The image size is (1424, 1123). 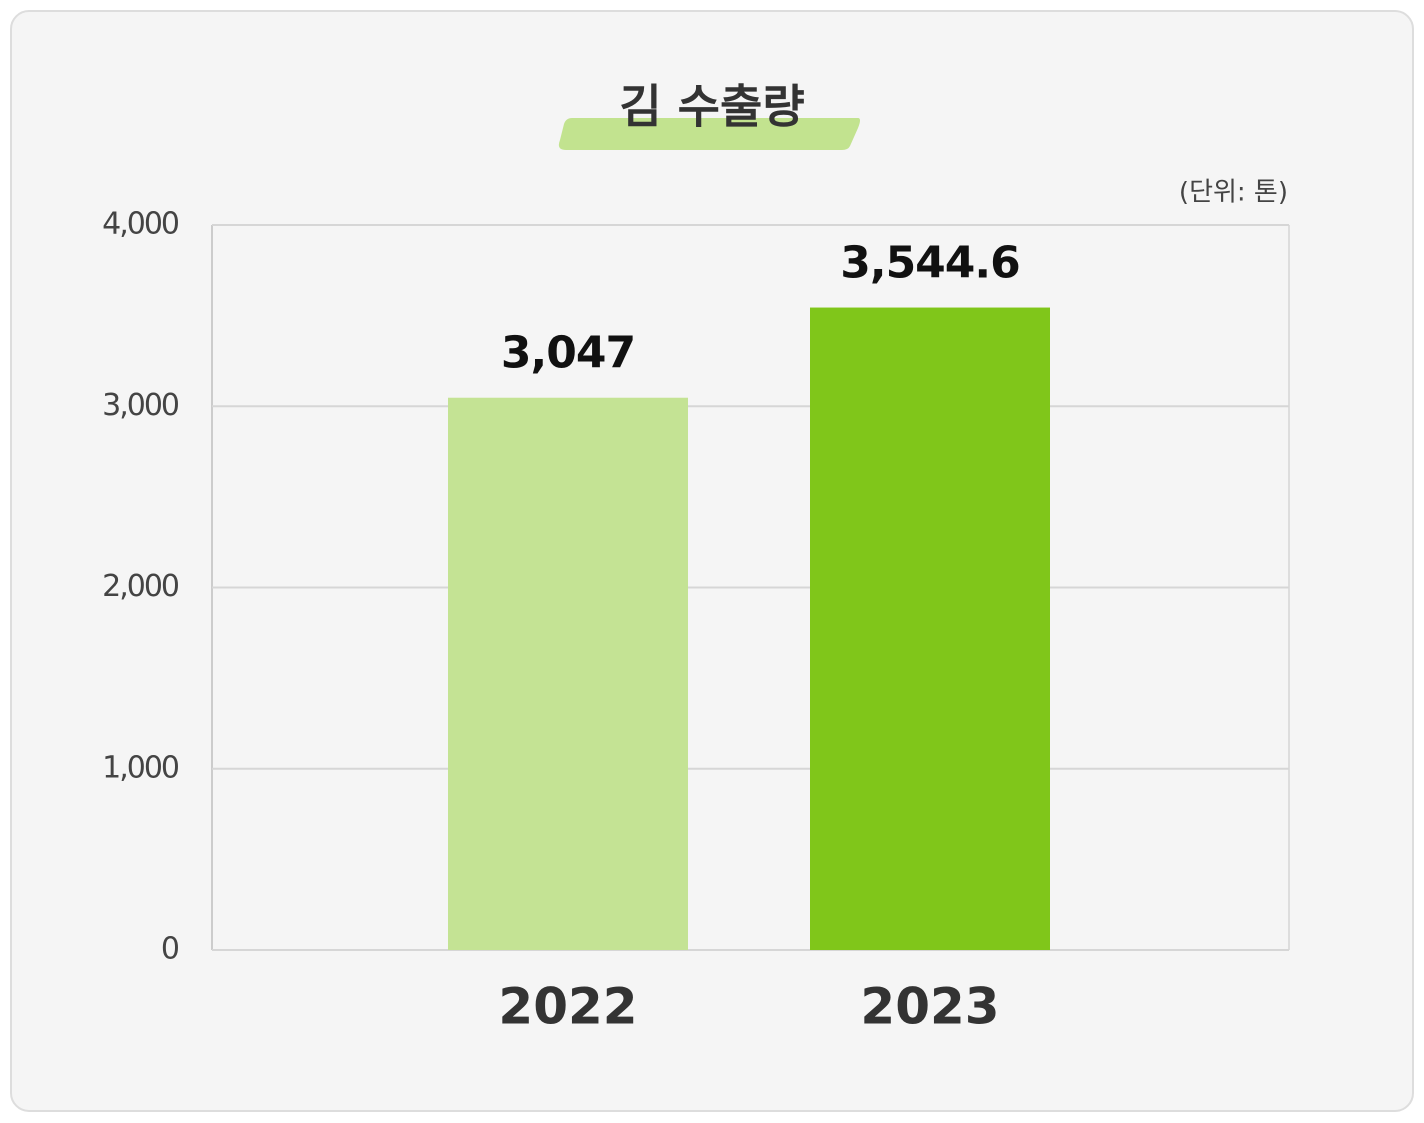 I want to click on title-highlight, so click(x=709, y=134).